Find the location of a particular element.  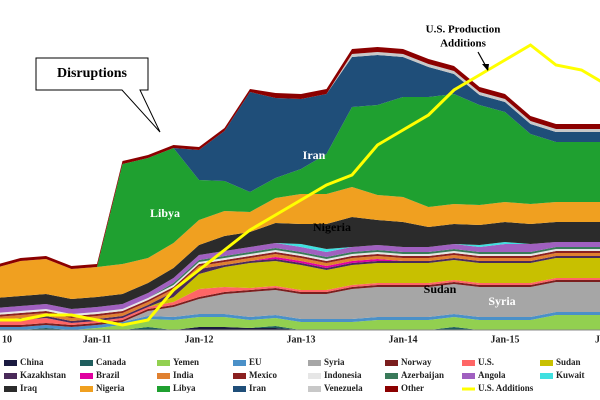

legend-label: Libya is located at coordinates (184, 388).